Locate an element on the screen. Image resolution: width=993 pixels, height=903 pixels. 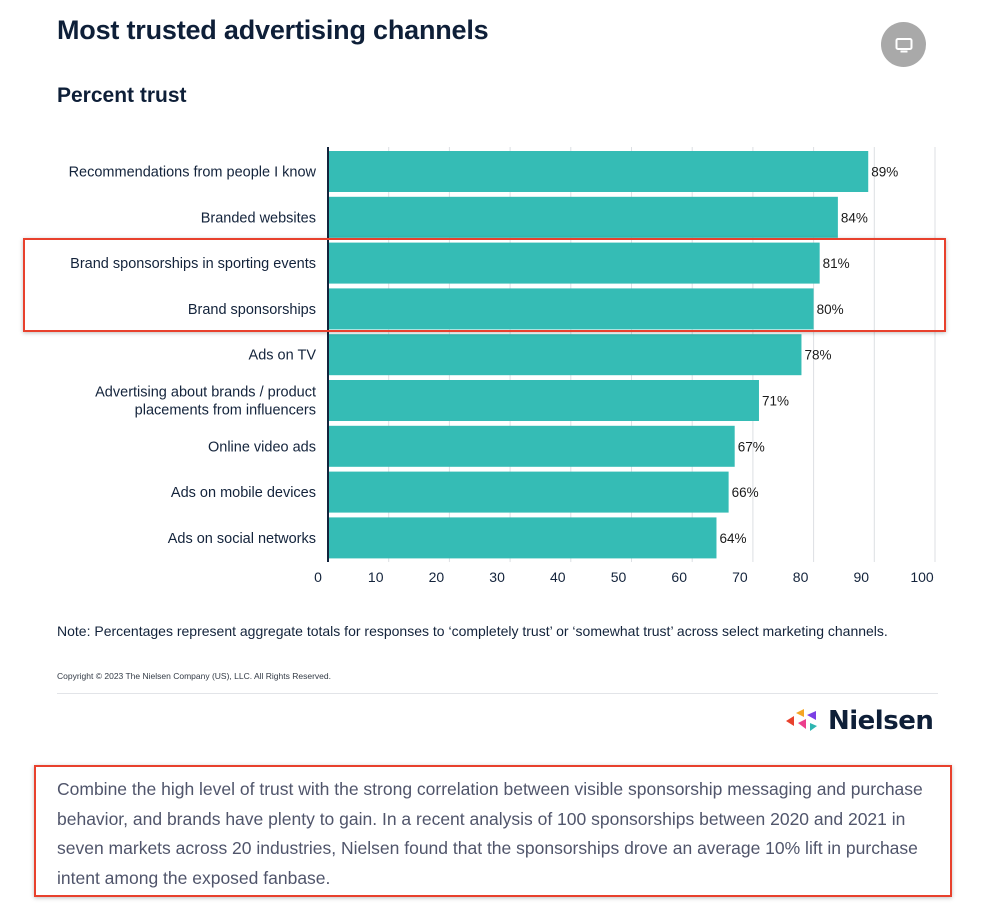
bar-data-label: 84% is located at coordinates (854, 217).